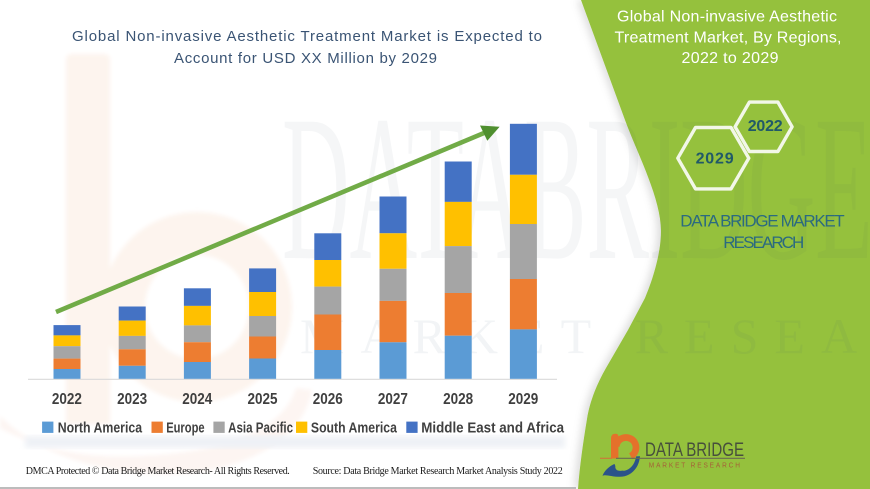  What do you see at coordinates (100, 428) in the screenshot?
I see `svg-text: North America` at bounding box center [100, 428].